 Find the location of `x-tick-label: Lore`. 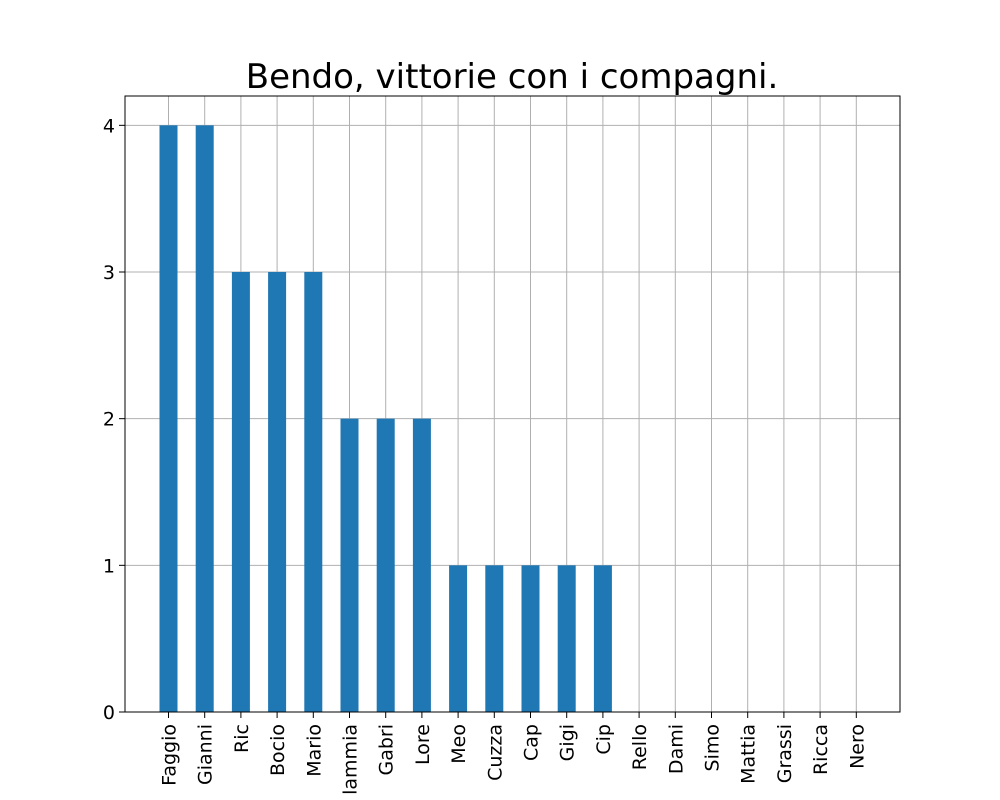

x-tick-label: Lore is located at coordinates (423, 744).